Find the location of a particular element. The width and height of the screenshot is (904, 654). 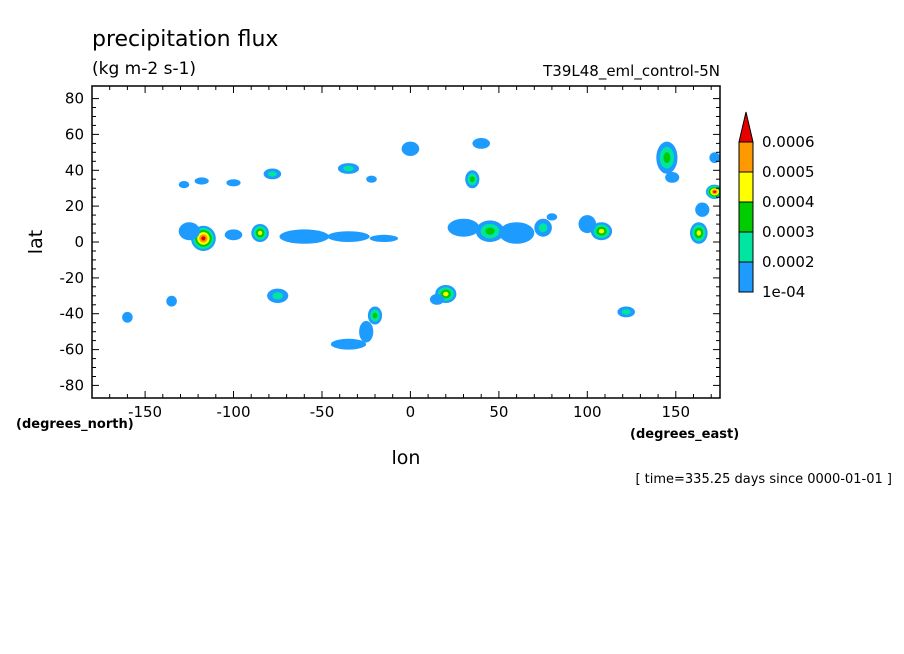

y-tick-label: -60 is located at coordinates (72, 350).